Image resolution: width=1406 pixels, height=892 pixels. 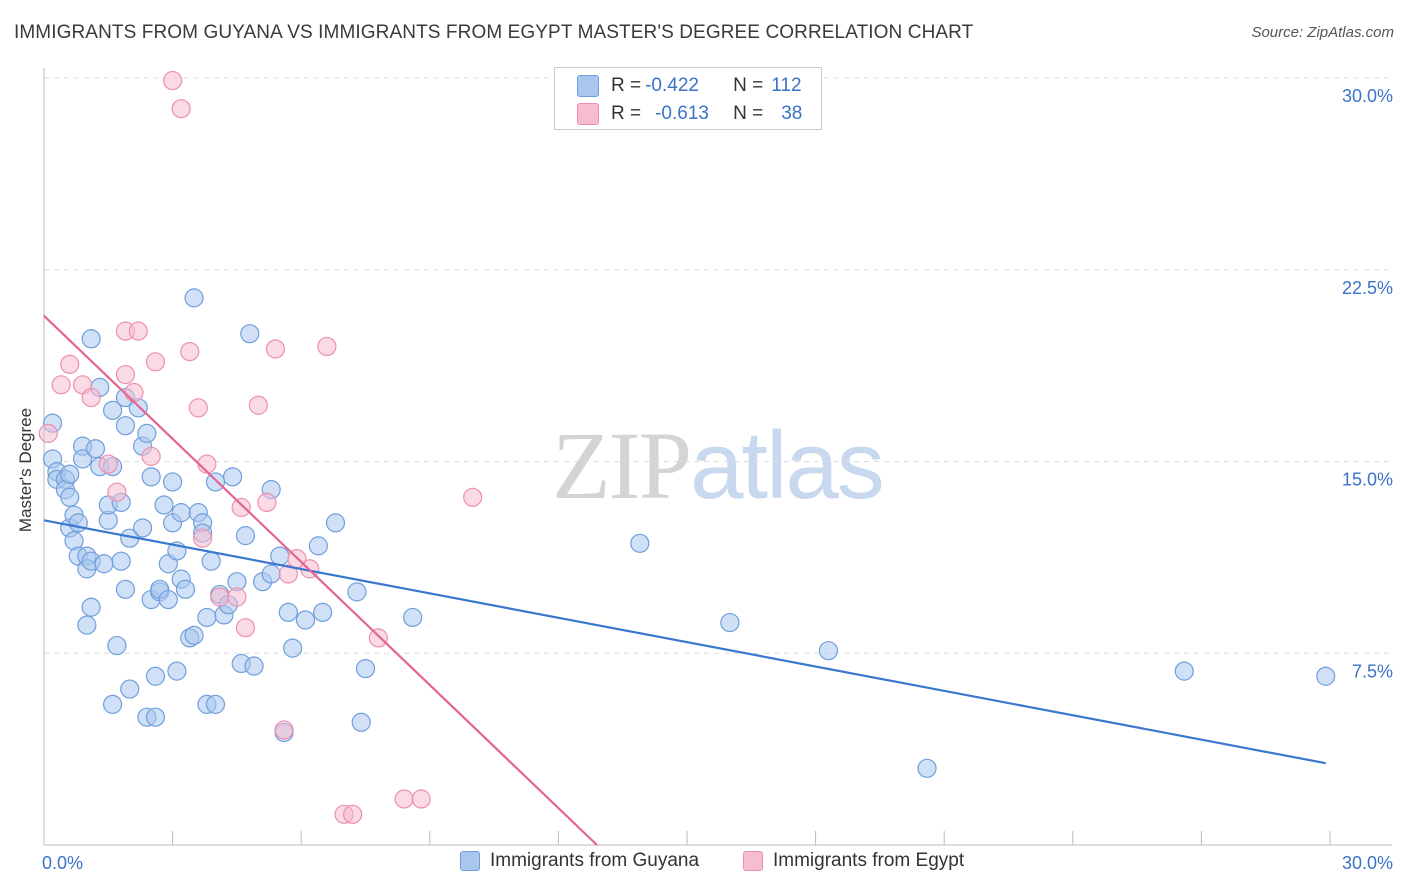 I want to click on legend-swatch-egypt, so click(x=753, y=861).